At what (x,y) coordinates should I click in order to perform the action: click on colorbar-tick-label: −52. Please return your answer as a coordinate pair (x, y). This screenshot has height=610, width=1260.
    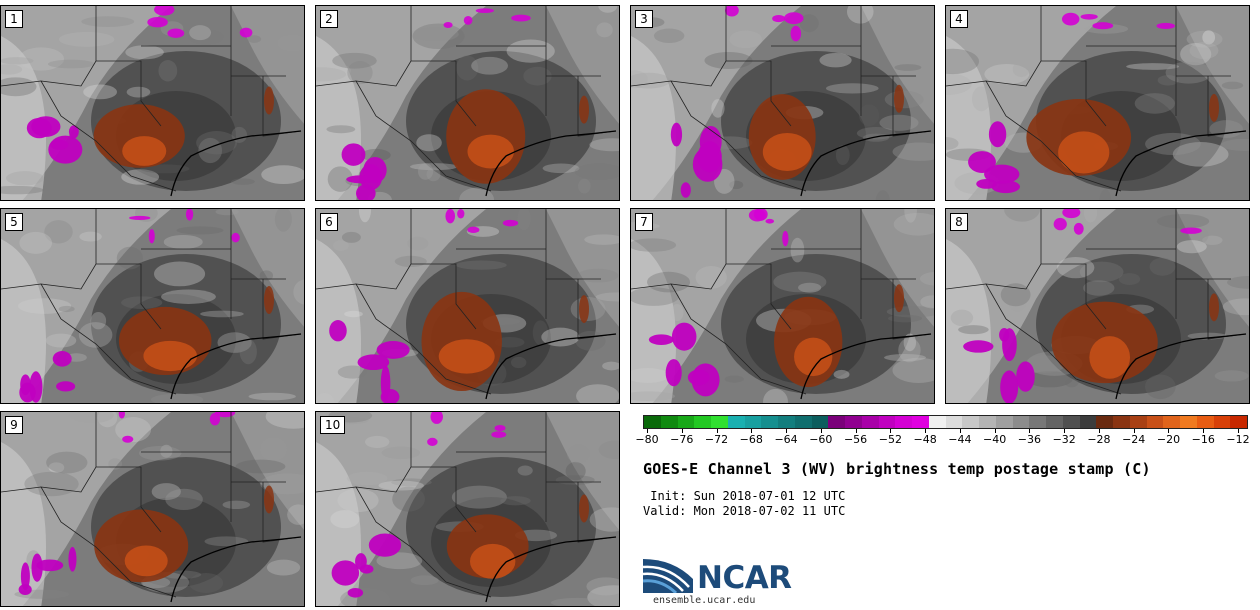
    Looking at the image, I should click on (890, 439).